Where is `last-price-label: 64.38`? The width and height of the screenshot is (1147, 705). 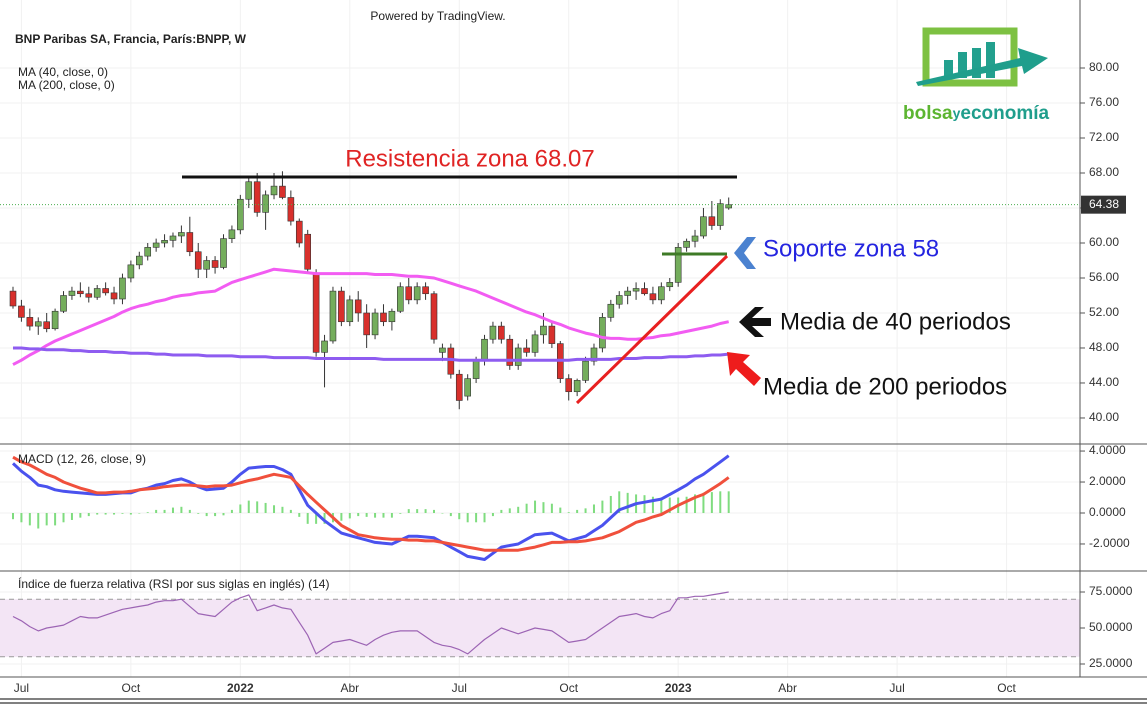 last-price-label: 64.38 is located at coordinates (1104, 204).